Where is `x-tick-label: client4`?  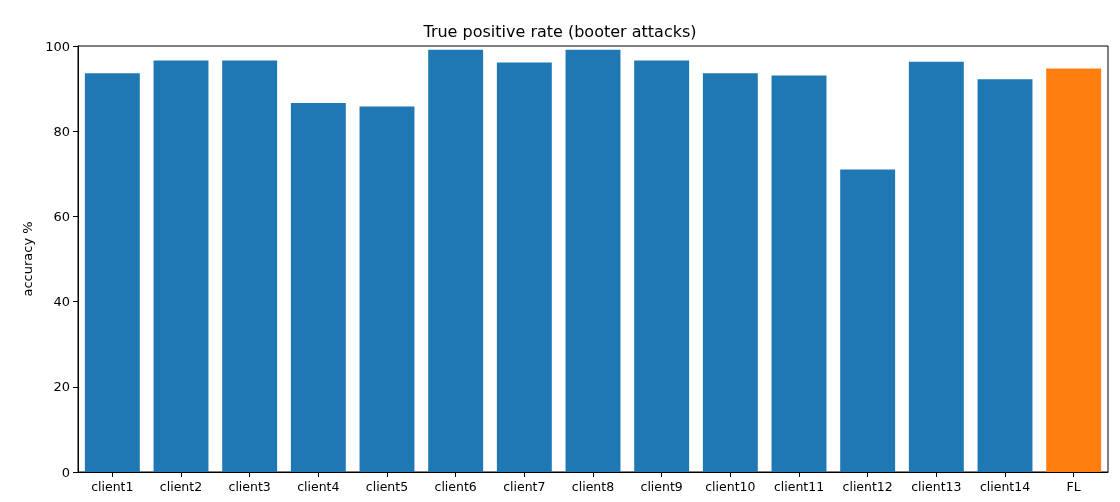
x-tick-label: client4 is located at coordinates (318, 486).